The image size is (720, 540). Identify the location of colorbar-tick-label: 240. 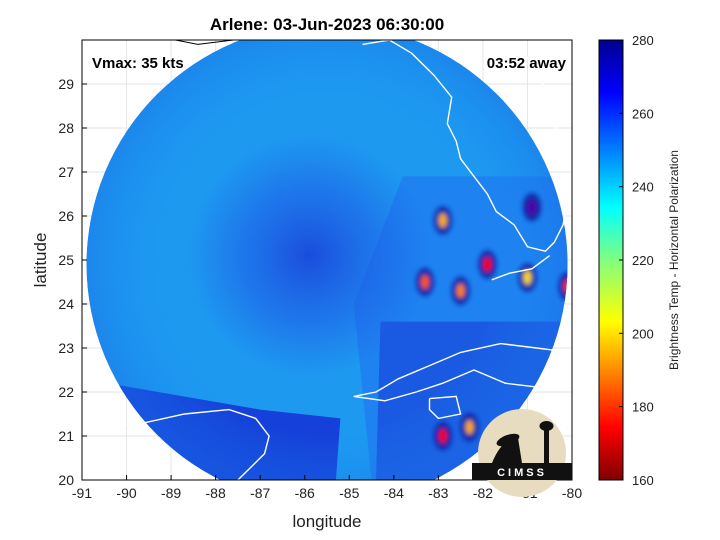
(643, 187).